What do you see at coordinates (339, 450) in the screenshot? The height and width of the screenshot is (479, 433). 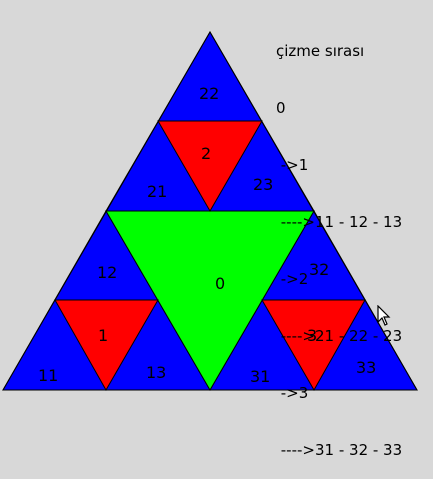 I see `legend-line-6: ---->31 - 32 - 33` at bounding box center [339, 450].